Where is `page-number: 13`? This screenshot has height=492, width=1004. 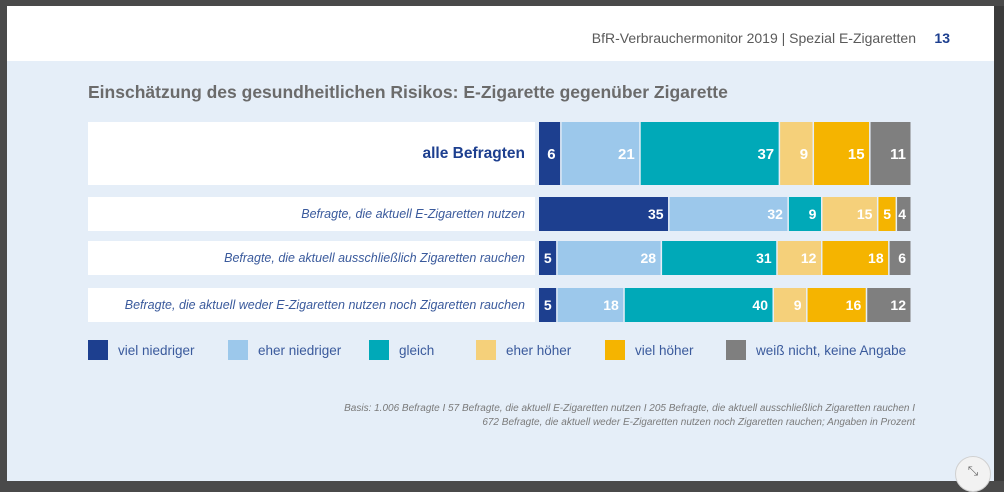 page-number: 13 is located at coordinates (942, 38).